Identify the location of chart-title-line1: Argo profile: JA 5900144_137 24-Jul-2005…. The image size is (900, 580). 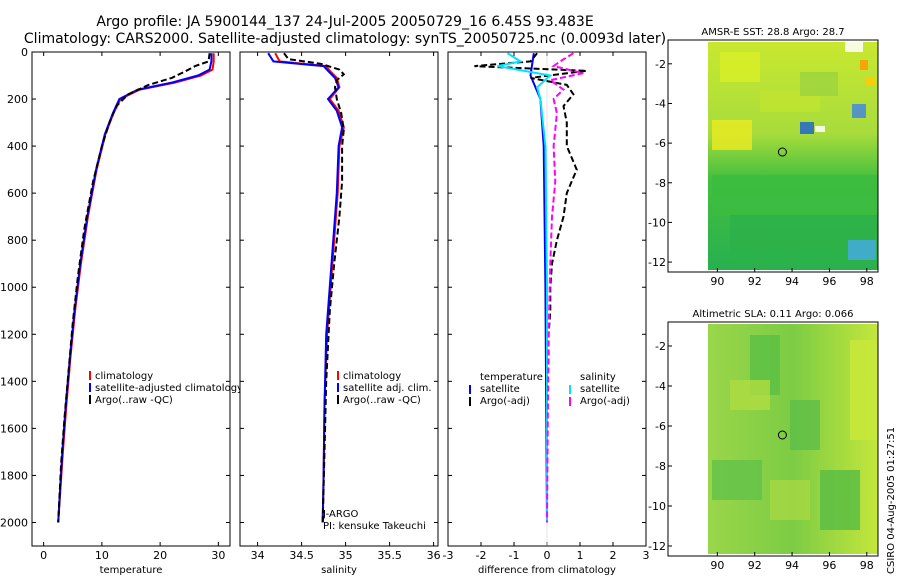
(345, 22).